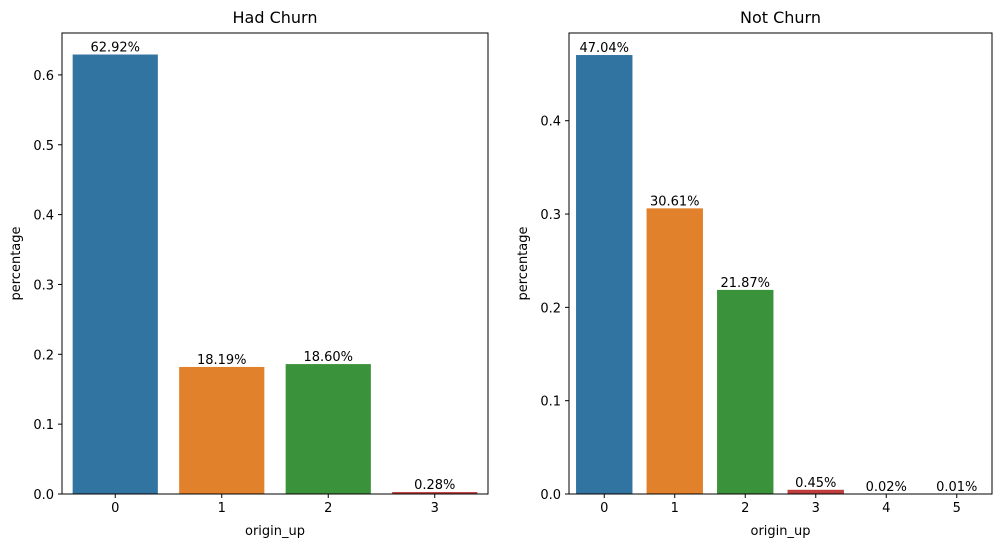  What do you see at coordinates (886, 508) in the screenshot?
I see `x-tick-label-not-churn-4: 4` at bounding box center [886, 508].